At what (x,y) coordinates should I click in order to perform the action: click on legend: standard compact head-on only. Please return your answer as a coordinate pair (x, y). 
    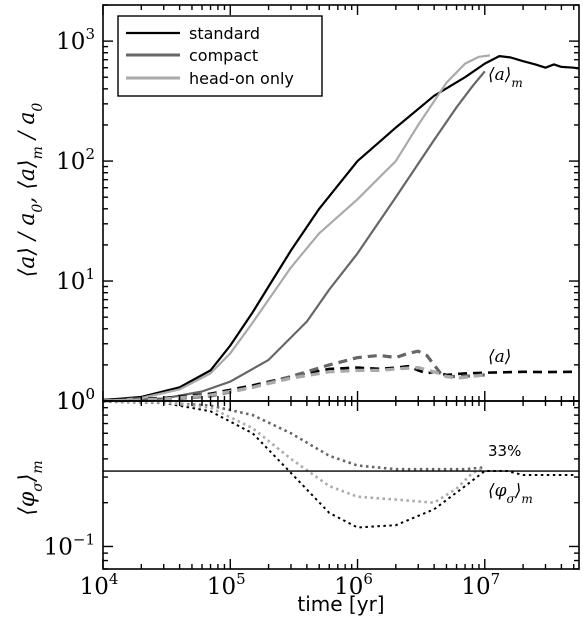
    Looking at the image, I should click on (220, 56).